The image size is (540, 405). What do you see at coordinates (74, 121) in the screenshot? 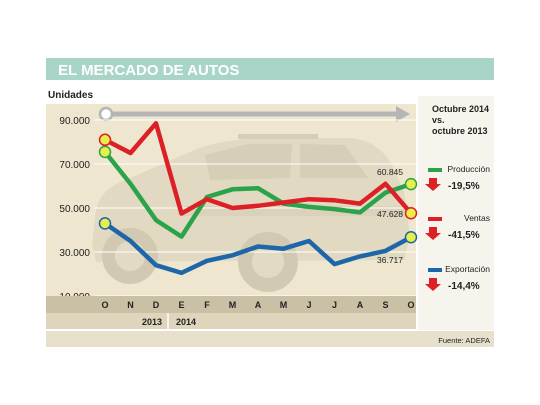
I see `y-tick-label: 90.000` at bounding box center [74, 121].